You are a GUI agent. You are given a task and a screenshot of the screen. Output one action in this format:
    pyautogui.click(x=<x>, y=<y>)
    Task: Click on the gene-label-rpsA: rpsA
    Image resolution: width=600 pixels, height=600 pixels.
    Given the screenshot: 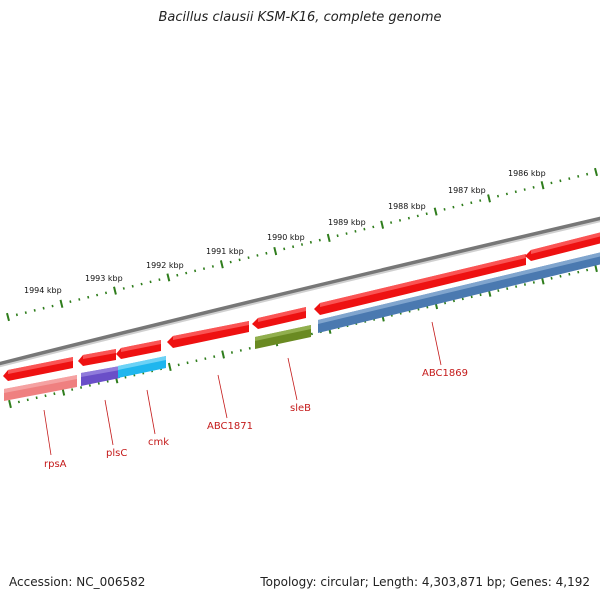 What is the action you would take?
    pyautogui.click(x=55, y=464)
    